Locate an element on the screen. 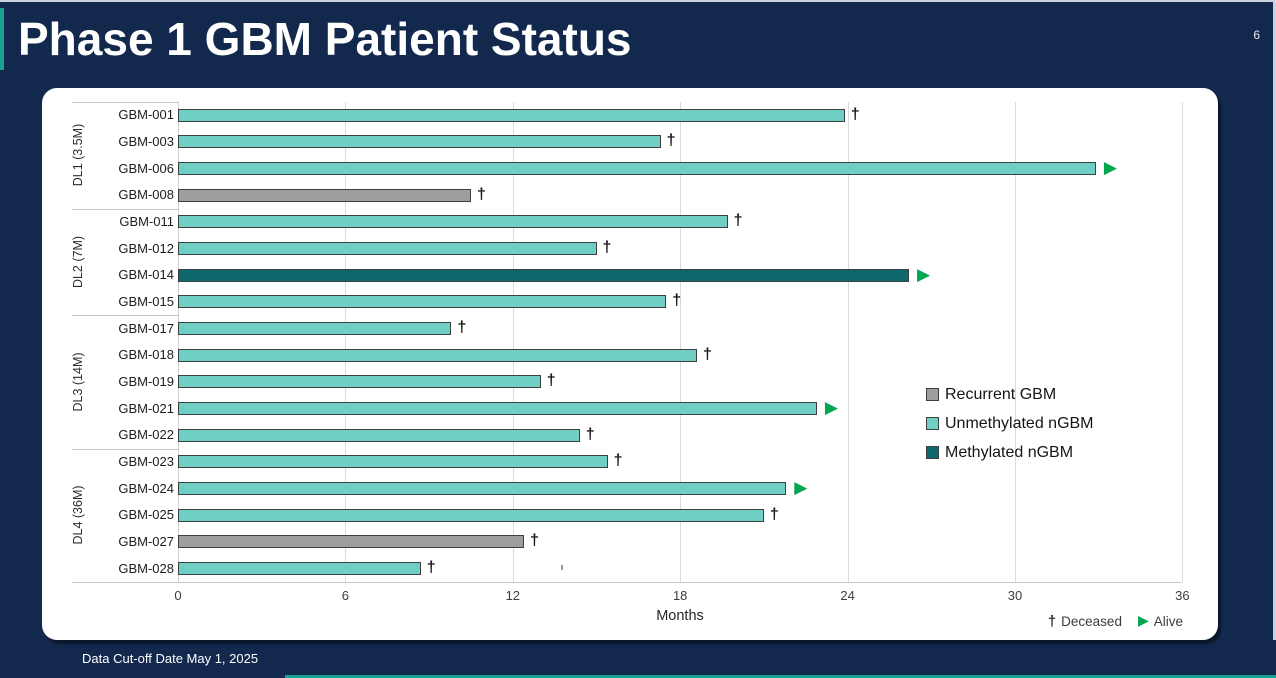 Image resolution: width=1276 pixels, height=678 pixels. patient-label-gbm-023: GBM-023 is located at coordinates (146, 461).